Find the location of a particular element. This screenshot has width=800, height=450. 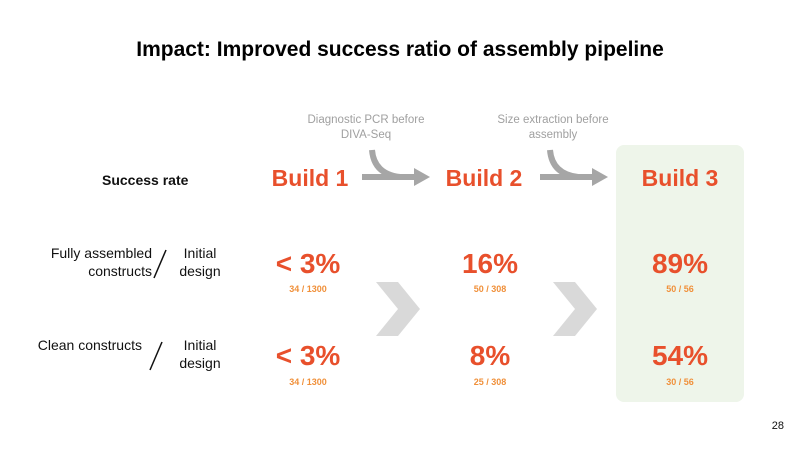

fraction-r2-b1: 34 / 1300 is located at coordinates (308, 382).